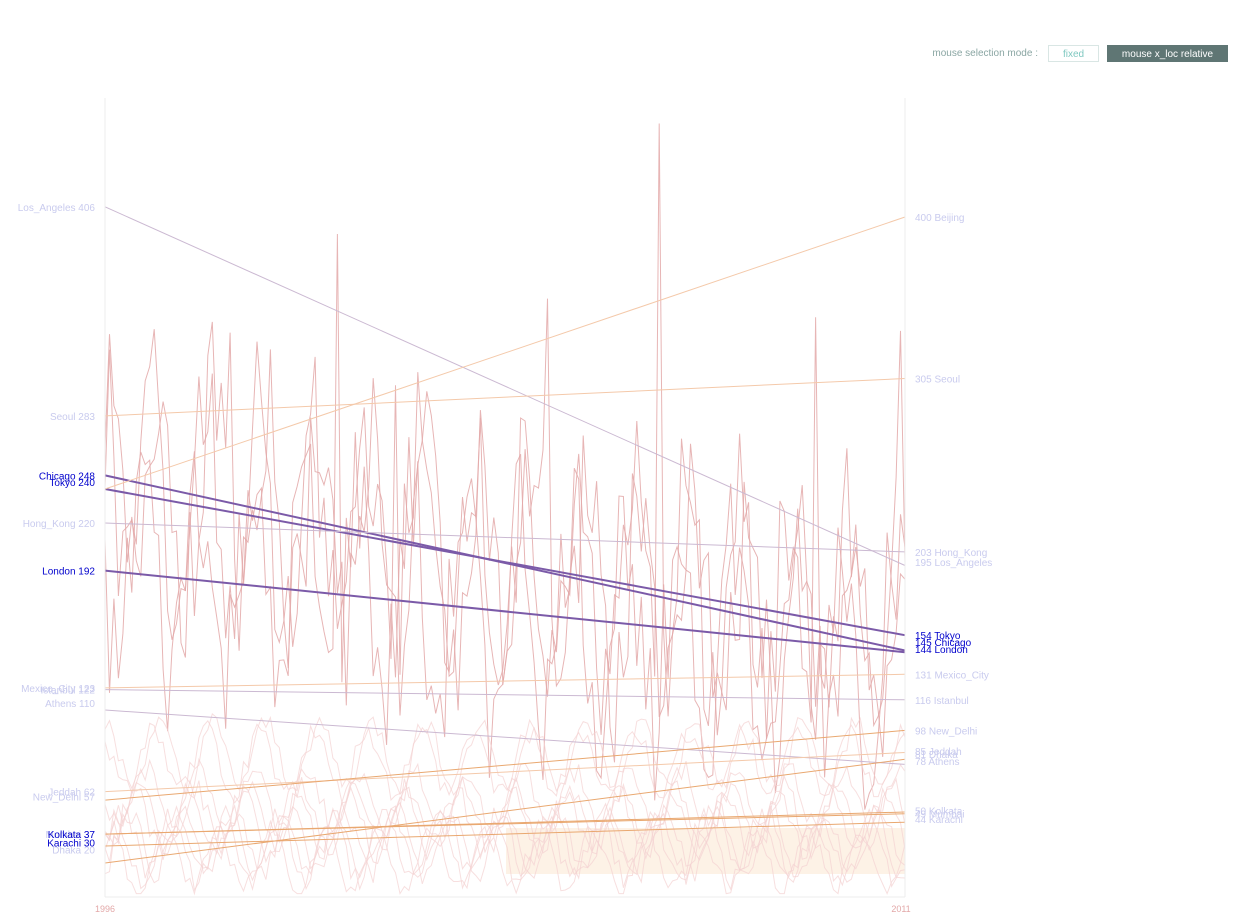 This screenshot has width=1233, height=916. Describe the element at coordinates (953, 563) in the screenshot. I see `right-label-195-los-angeles: 195 Los_Angeles` at that location.